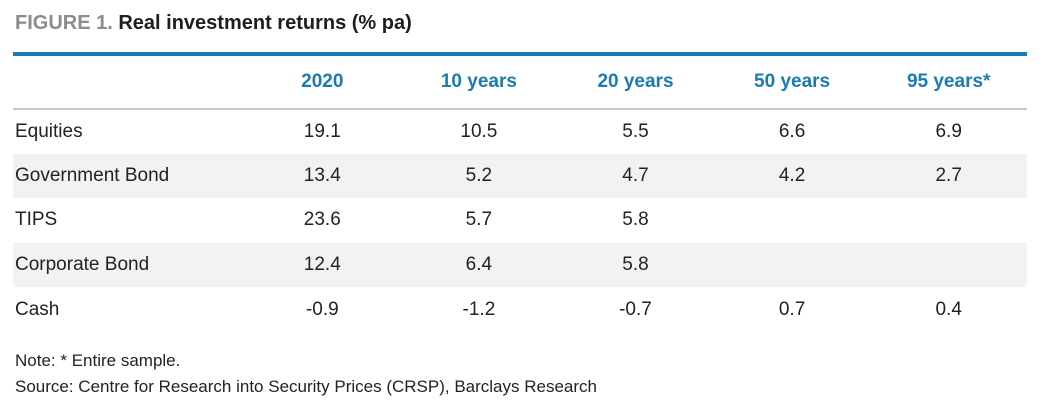 Image resolution: width=1044 pixels, height=412 pixels. I want to click on table-cell: -0.7, so click(635, 309).